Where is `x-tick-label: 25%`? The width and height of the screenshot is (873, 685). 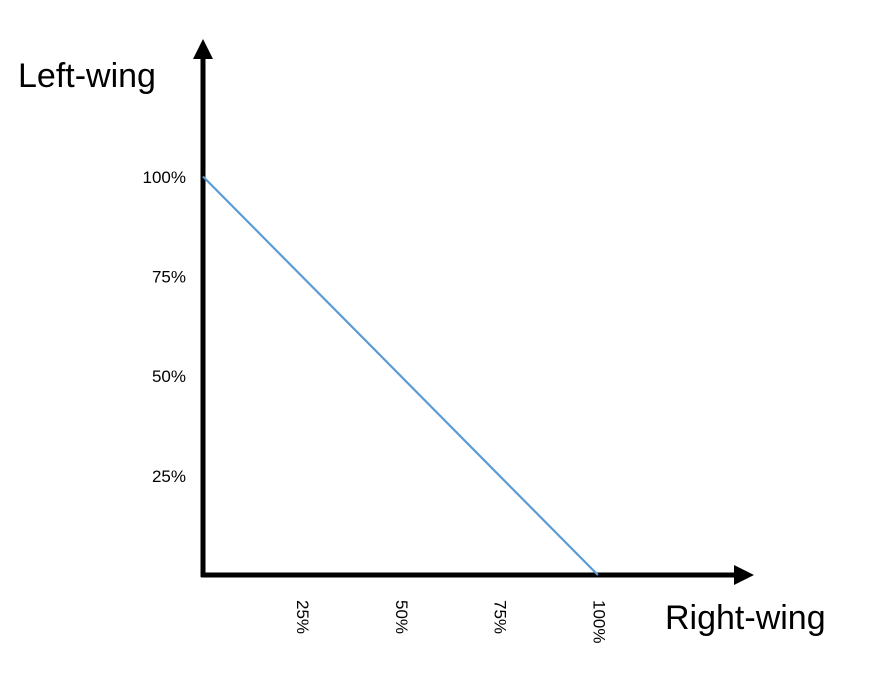
x-tick-label: 25% is located at coordinates (302, 617).